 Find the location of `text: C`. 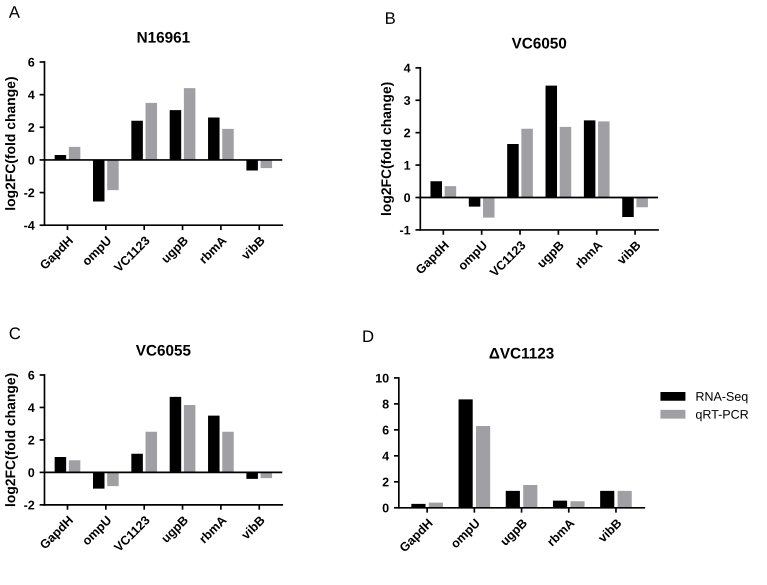

text: C is located at coordinates (15, 333).